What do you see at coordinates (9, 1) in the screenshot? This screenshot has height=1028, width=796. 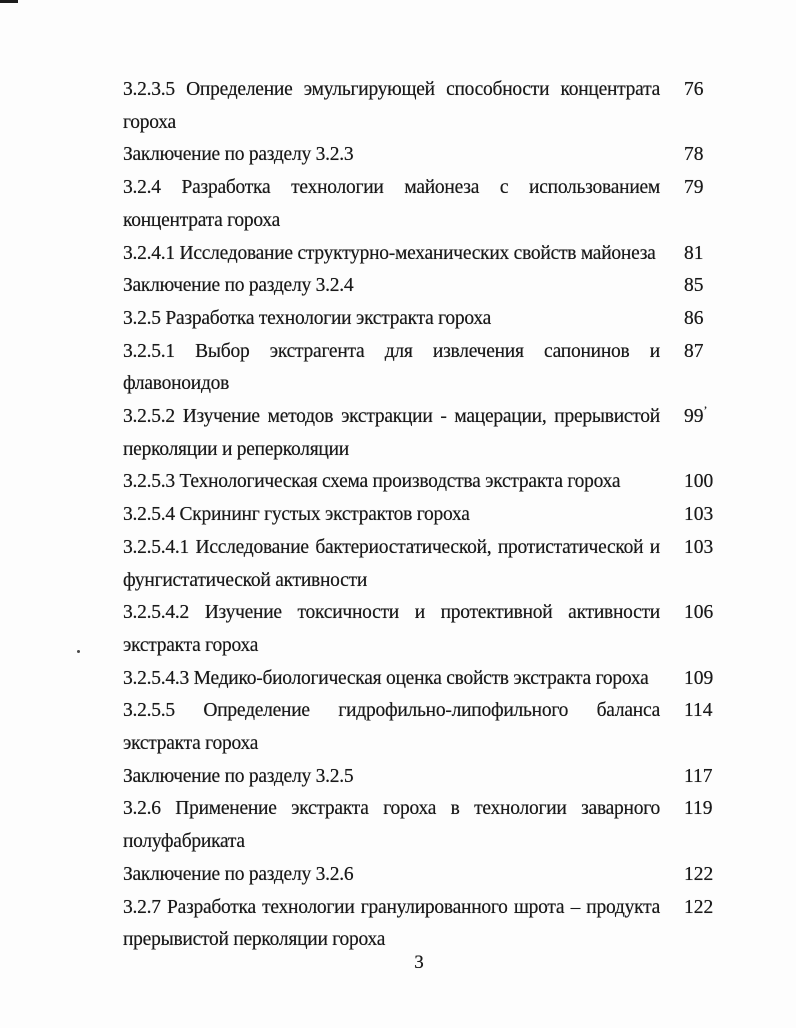 I see `scan-artifact-streak` at bounding box center [9, 1].